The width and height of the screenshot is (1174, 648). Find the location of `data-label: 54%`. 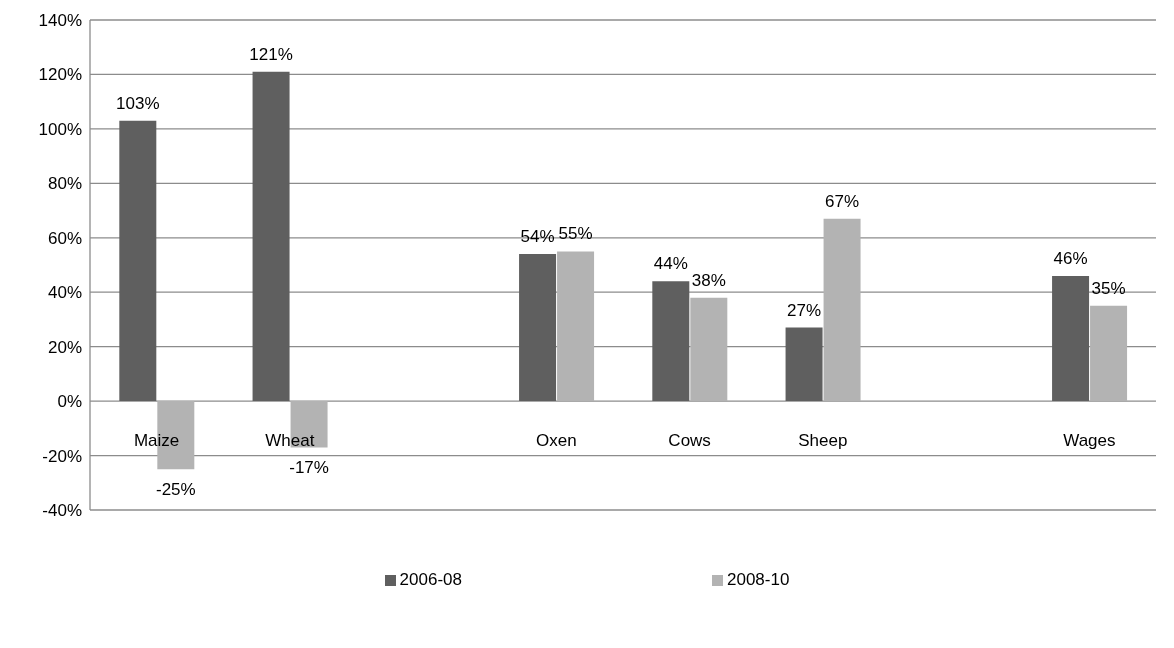

data-label: 54% is located at coordinates (537, 237).